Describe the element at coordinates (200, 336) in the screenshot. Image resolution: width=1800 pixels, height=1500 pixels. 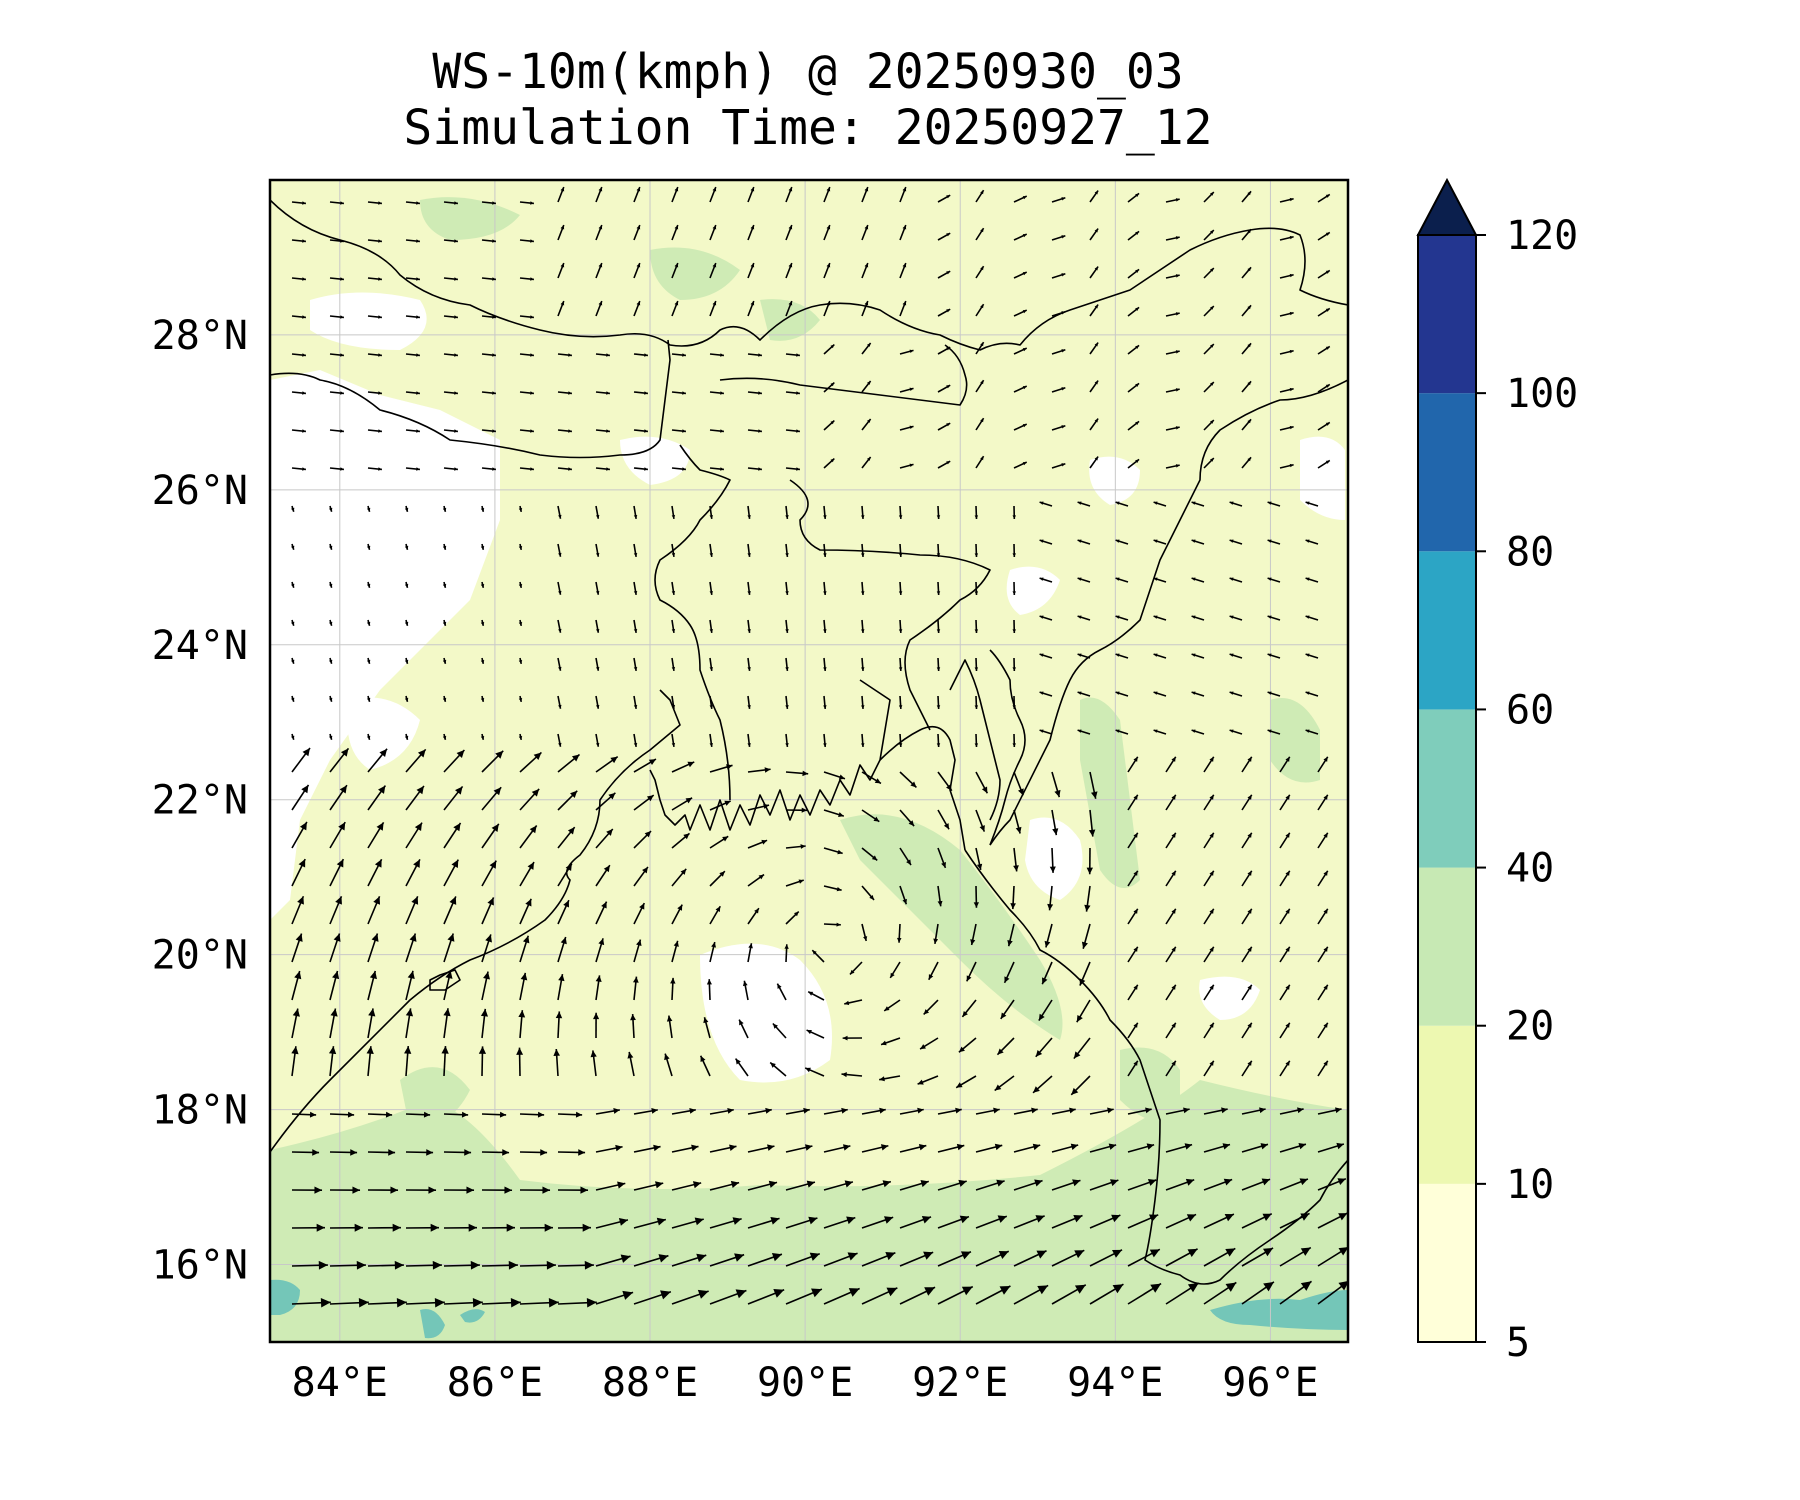
I see `lat-tick-label: 28°N` at that location.